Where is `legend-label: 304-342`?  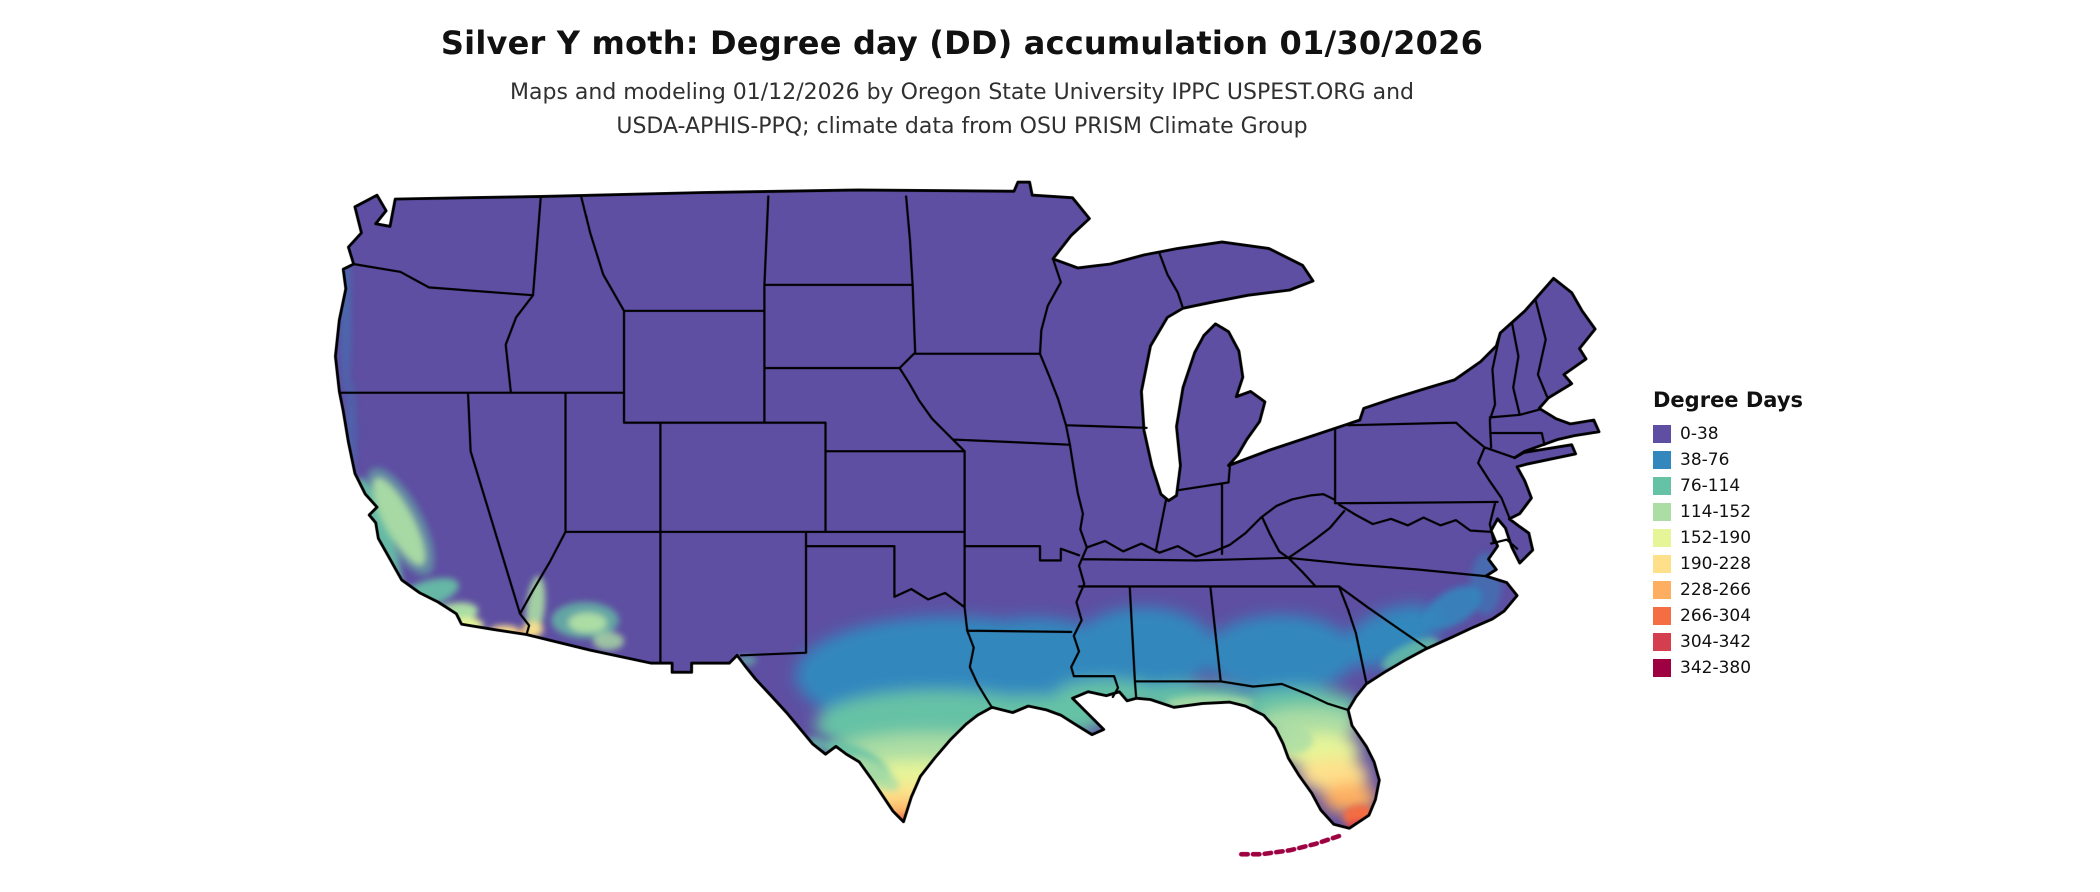 legend-label: 304-342 is located at coordinates (1716, 642).